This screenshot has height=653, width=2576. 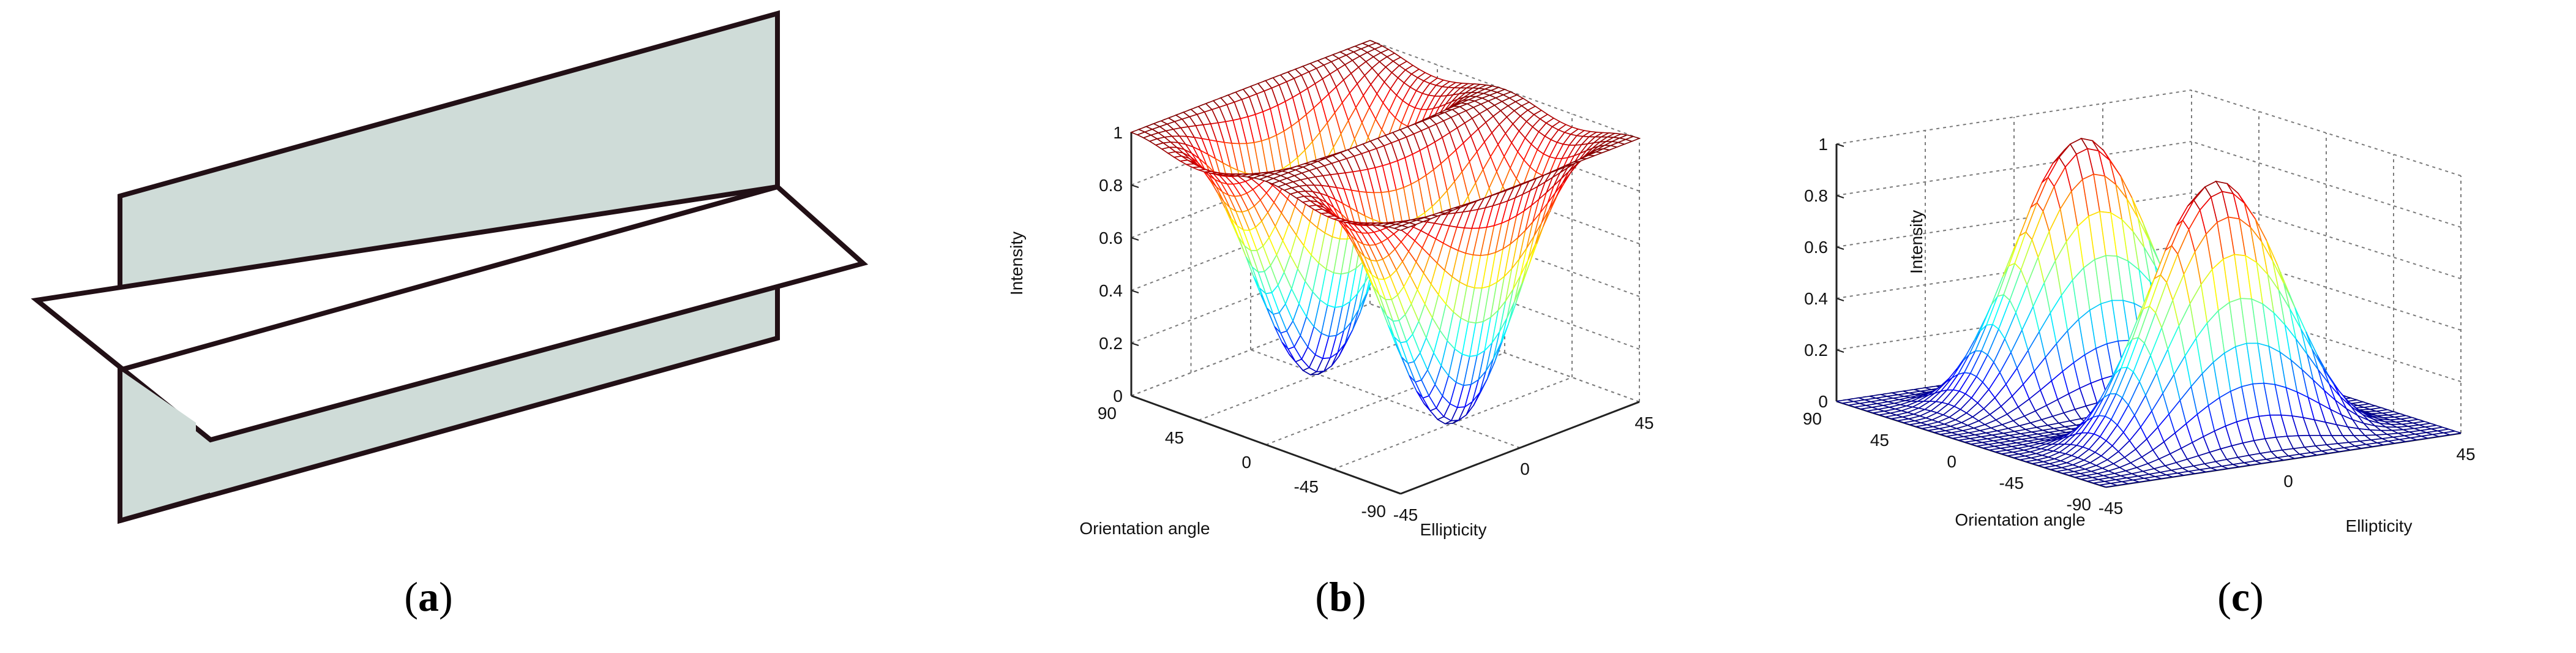 I want to click on axis-labels-c: Intensity Orientation angle Ellipticity, so click(x=2159, y=372).